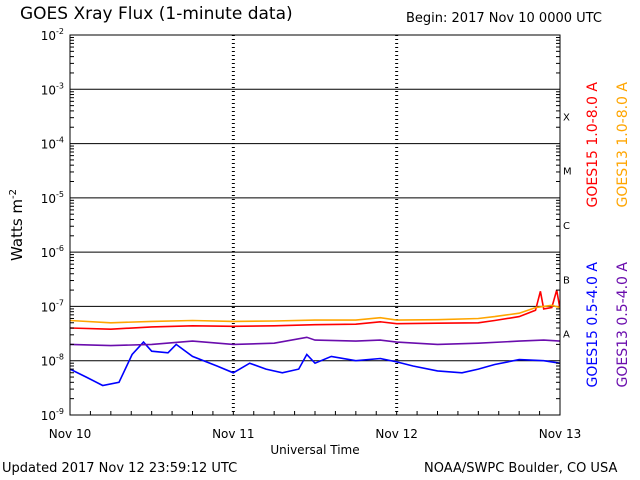  Describe the element at coordinates (396, 434) in the screenshot. I see `x-tick-label: Nov 12` at that location.